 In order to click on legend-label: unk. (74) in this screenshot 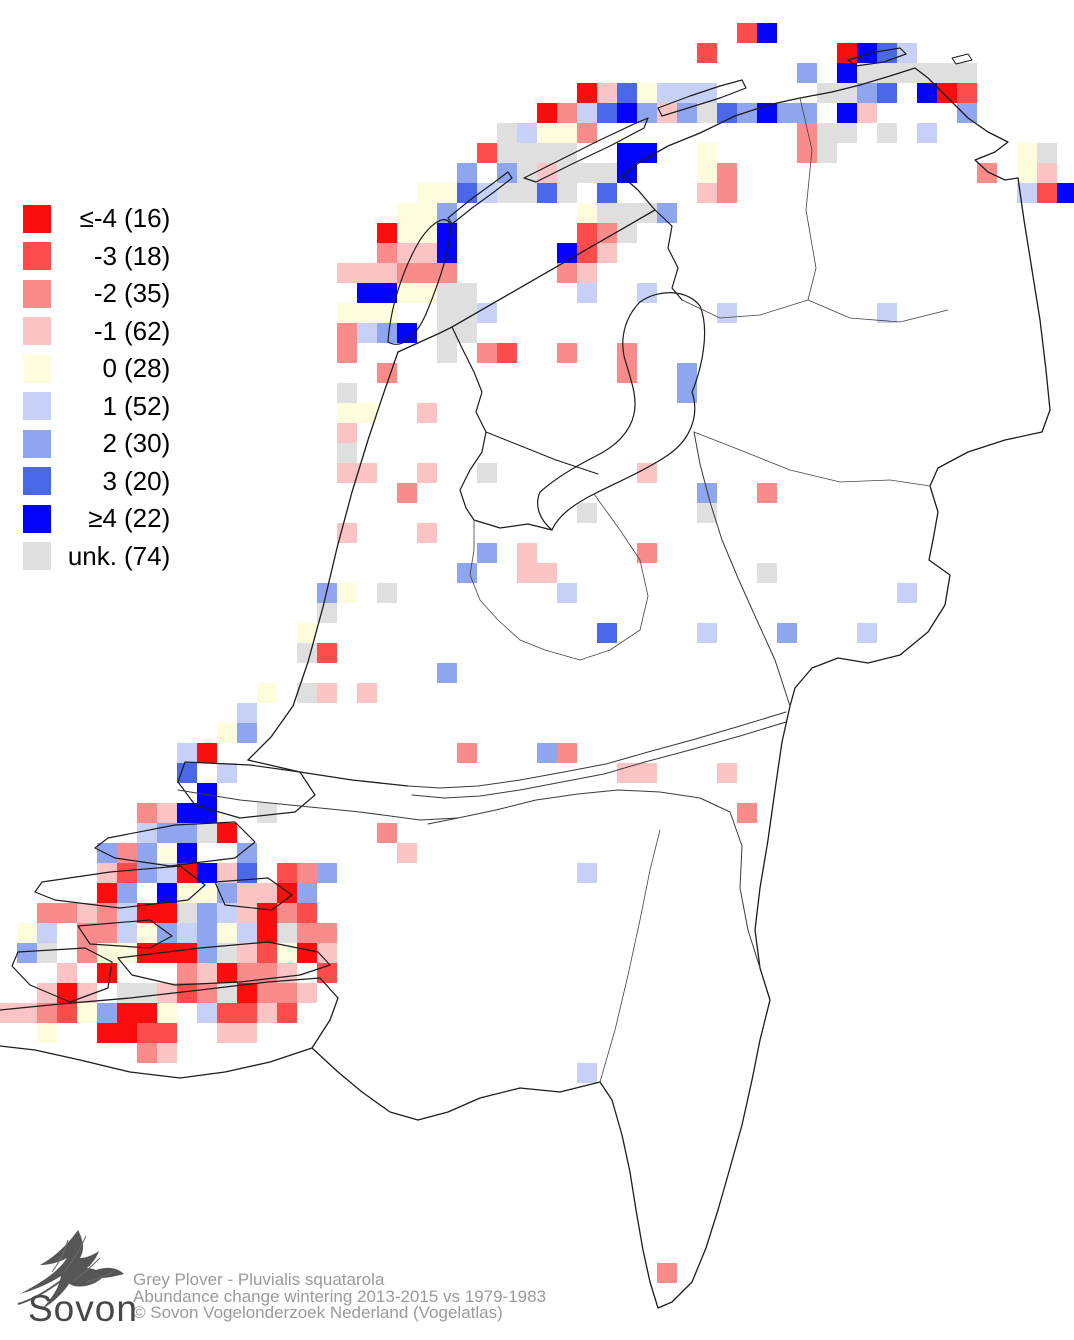, I will do `click(119, 555)`.